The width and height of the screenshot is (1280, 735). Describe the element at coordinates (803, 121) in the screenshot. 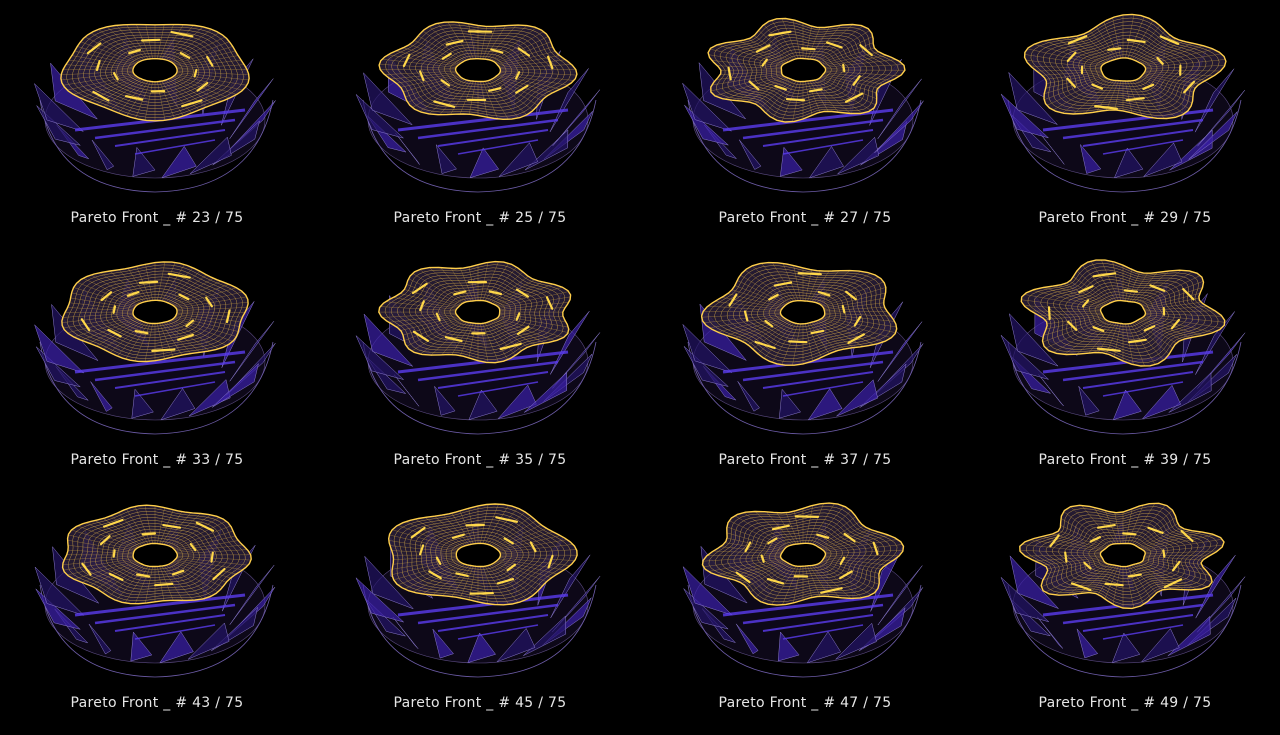

I see `panel: Pareto Front _ # 27 / 75` at that location.